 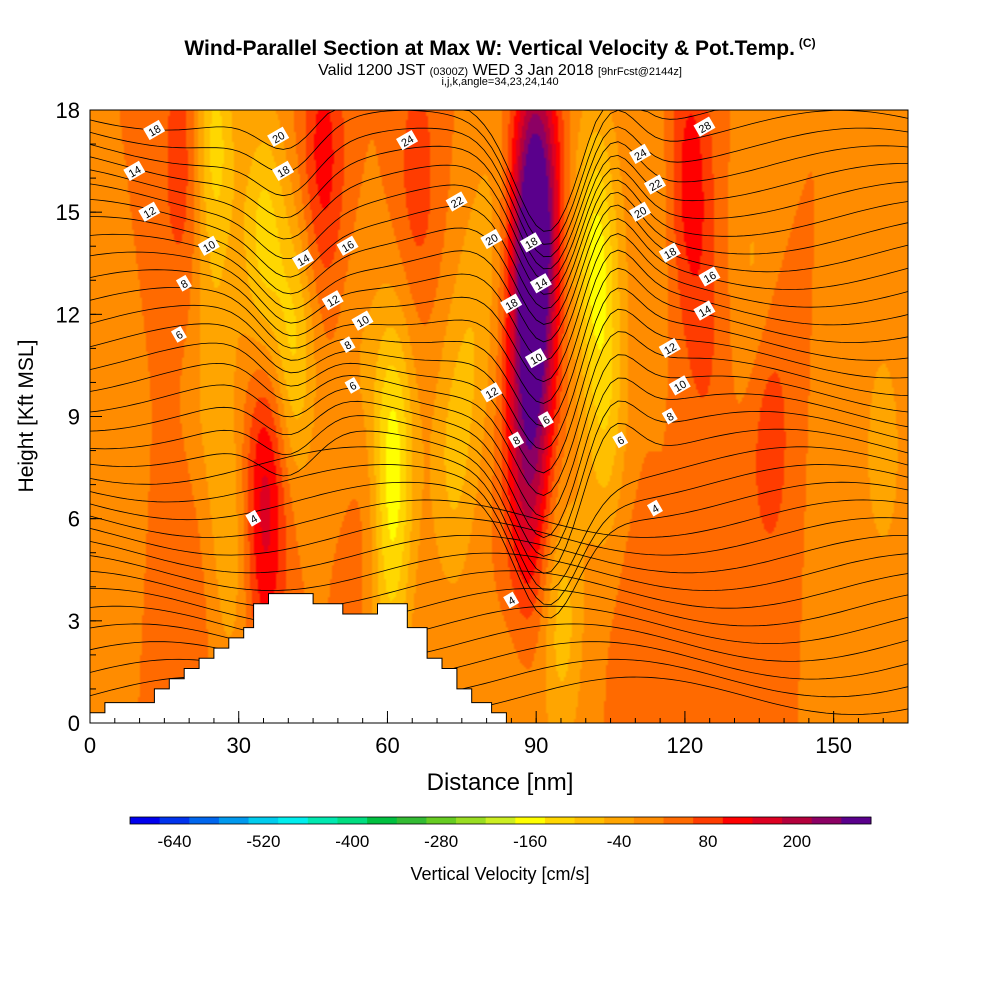 I want to click on y-tick-label: 9, so click(x=74, y=417).